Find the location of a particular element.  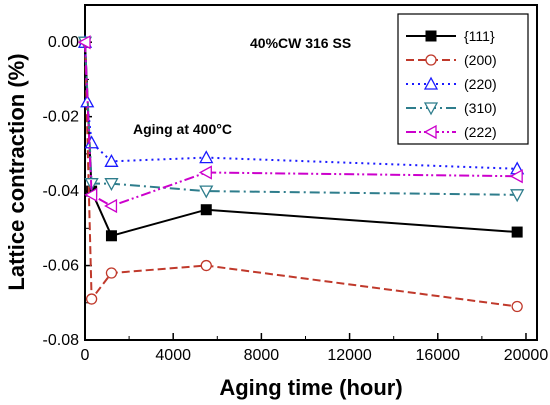

x-axis-title: Aging time (hour) is located at coordinates (310, 387).